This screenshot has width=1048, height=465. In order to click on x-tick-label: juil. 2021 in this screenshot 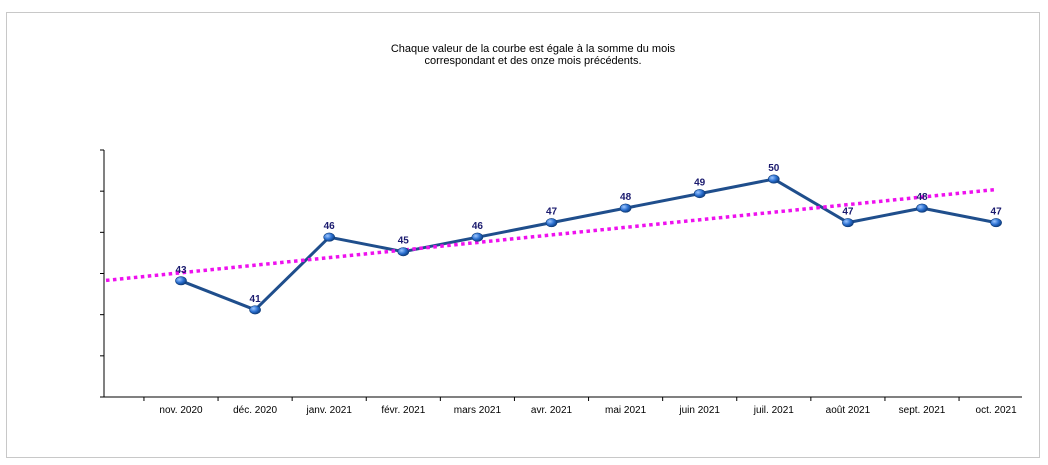, I will do `click(773, 410)`.